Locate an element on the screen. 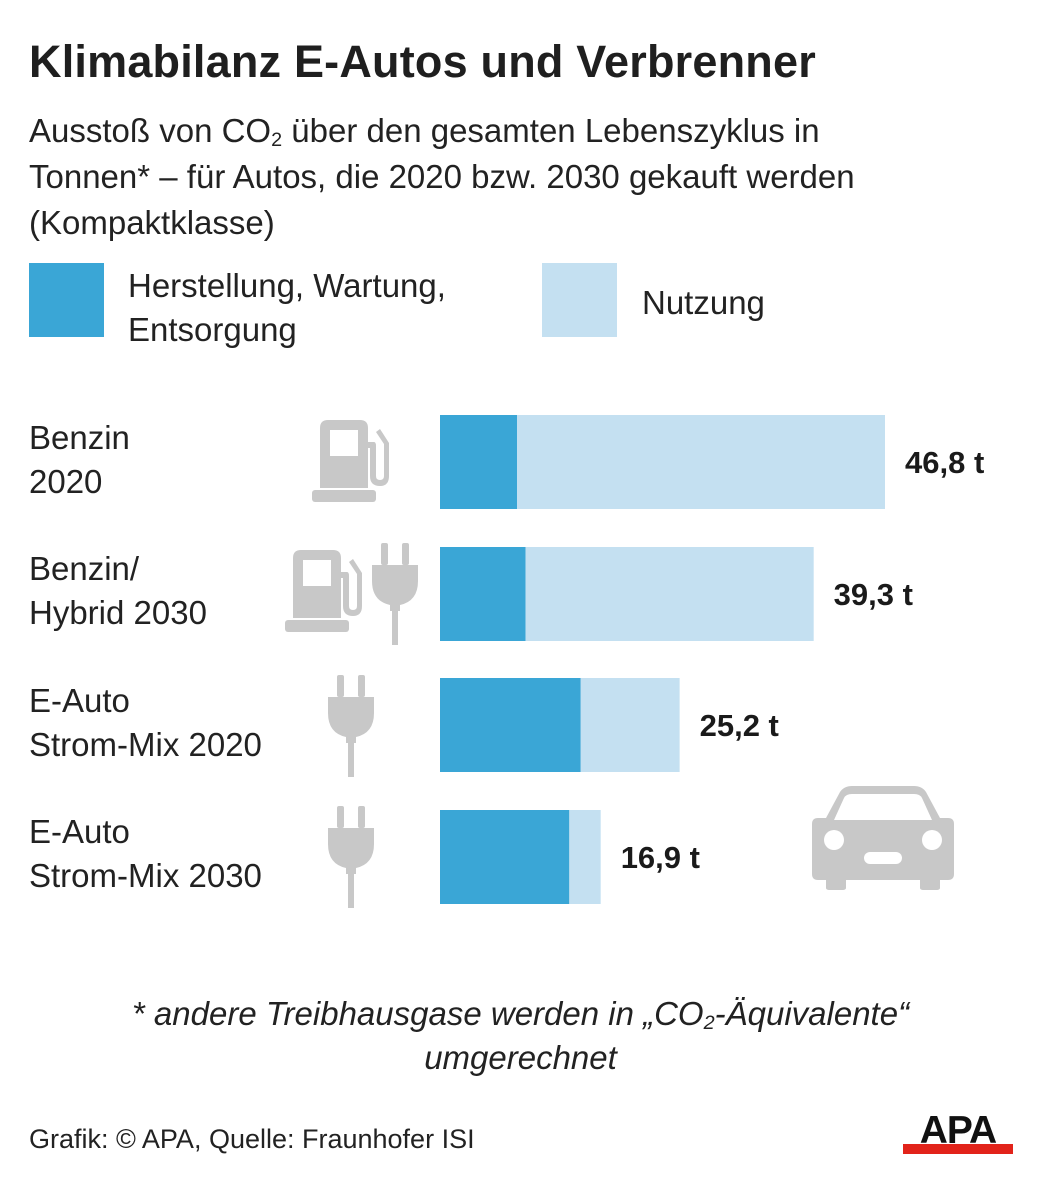 The width and height of the screenshot is (1041, 1182). legend-label-production: Herstellung, Wartung, Entsorgung is located at coordinates (287, 307).